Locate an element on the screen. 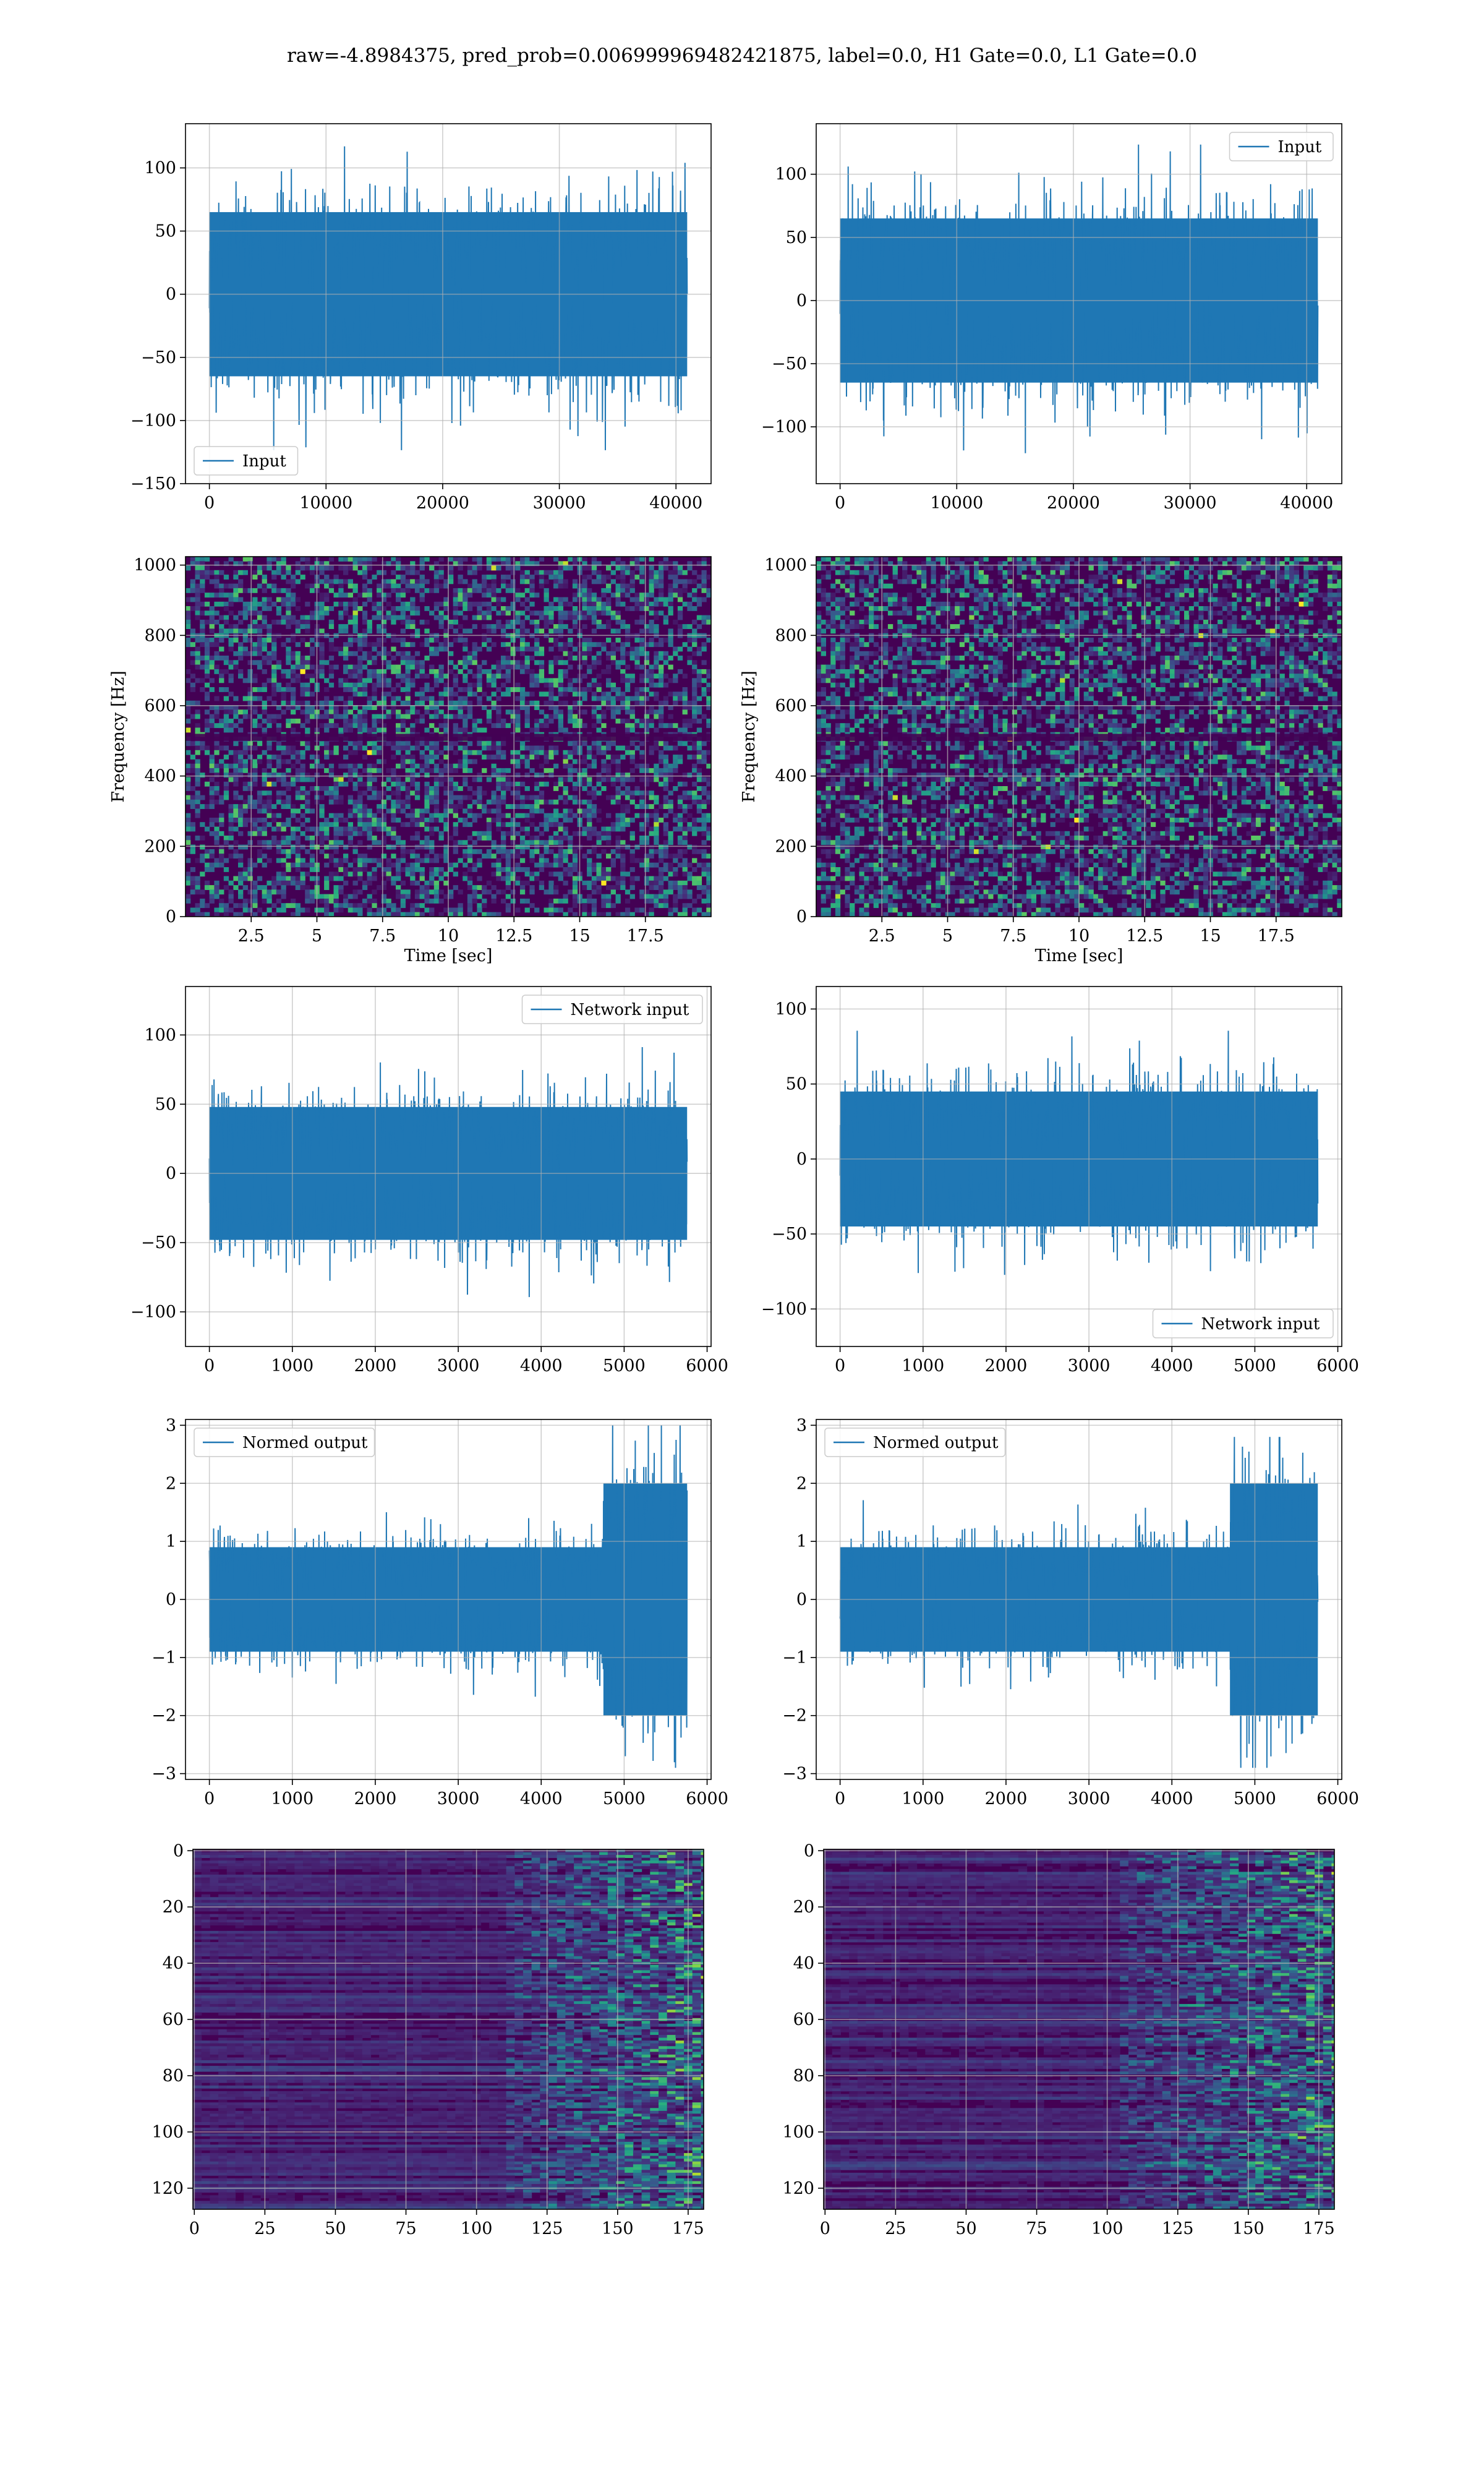 Image resolution: width=1484 pixels, height=2474 pixels. y-tick-label: 200 is located at coordinates (791, 846).